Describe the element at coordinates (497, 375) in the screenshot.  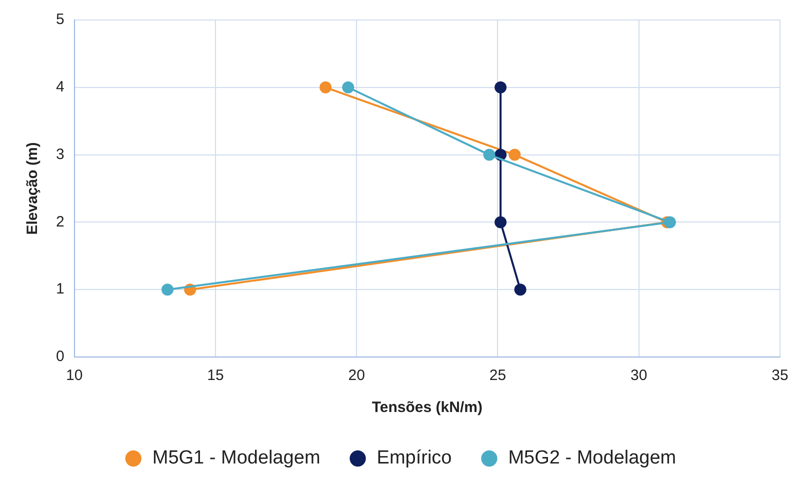
I see `x-tick-label: 25` at that location.